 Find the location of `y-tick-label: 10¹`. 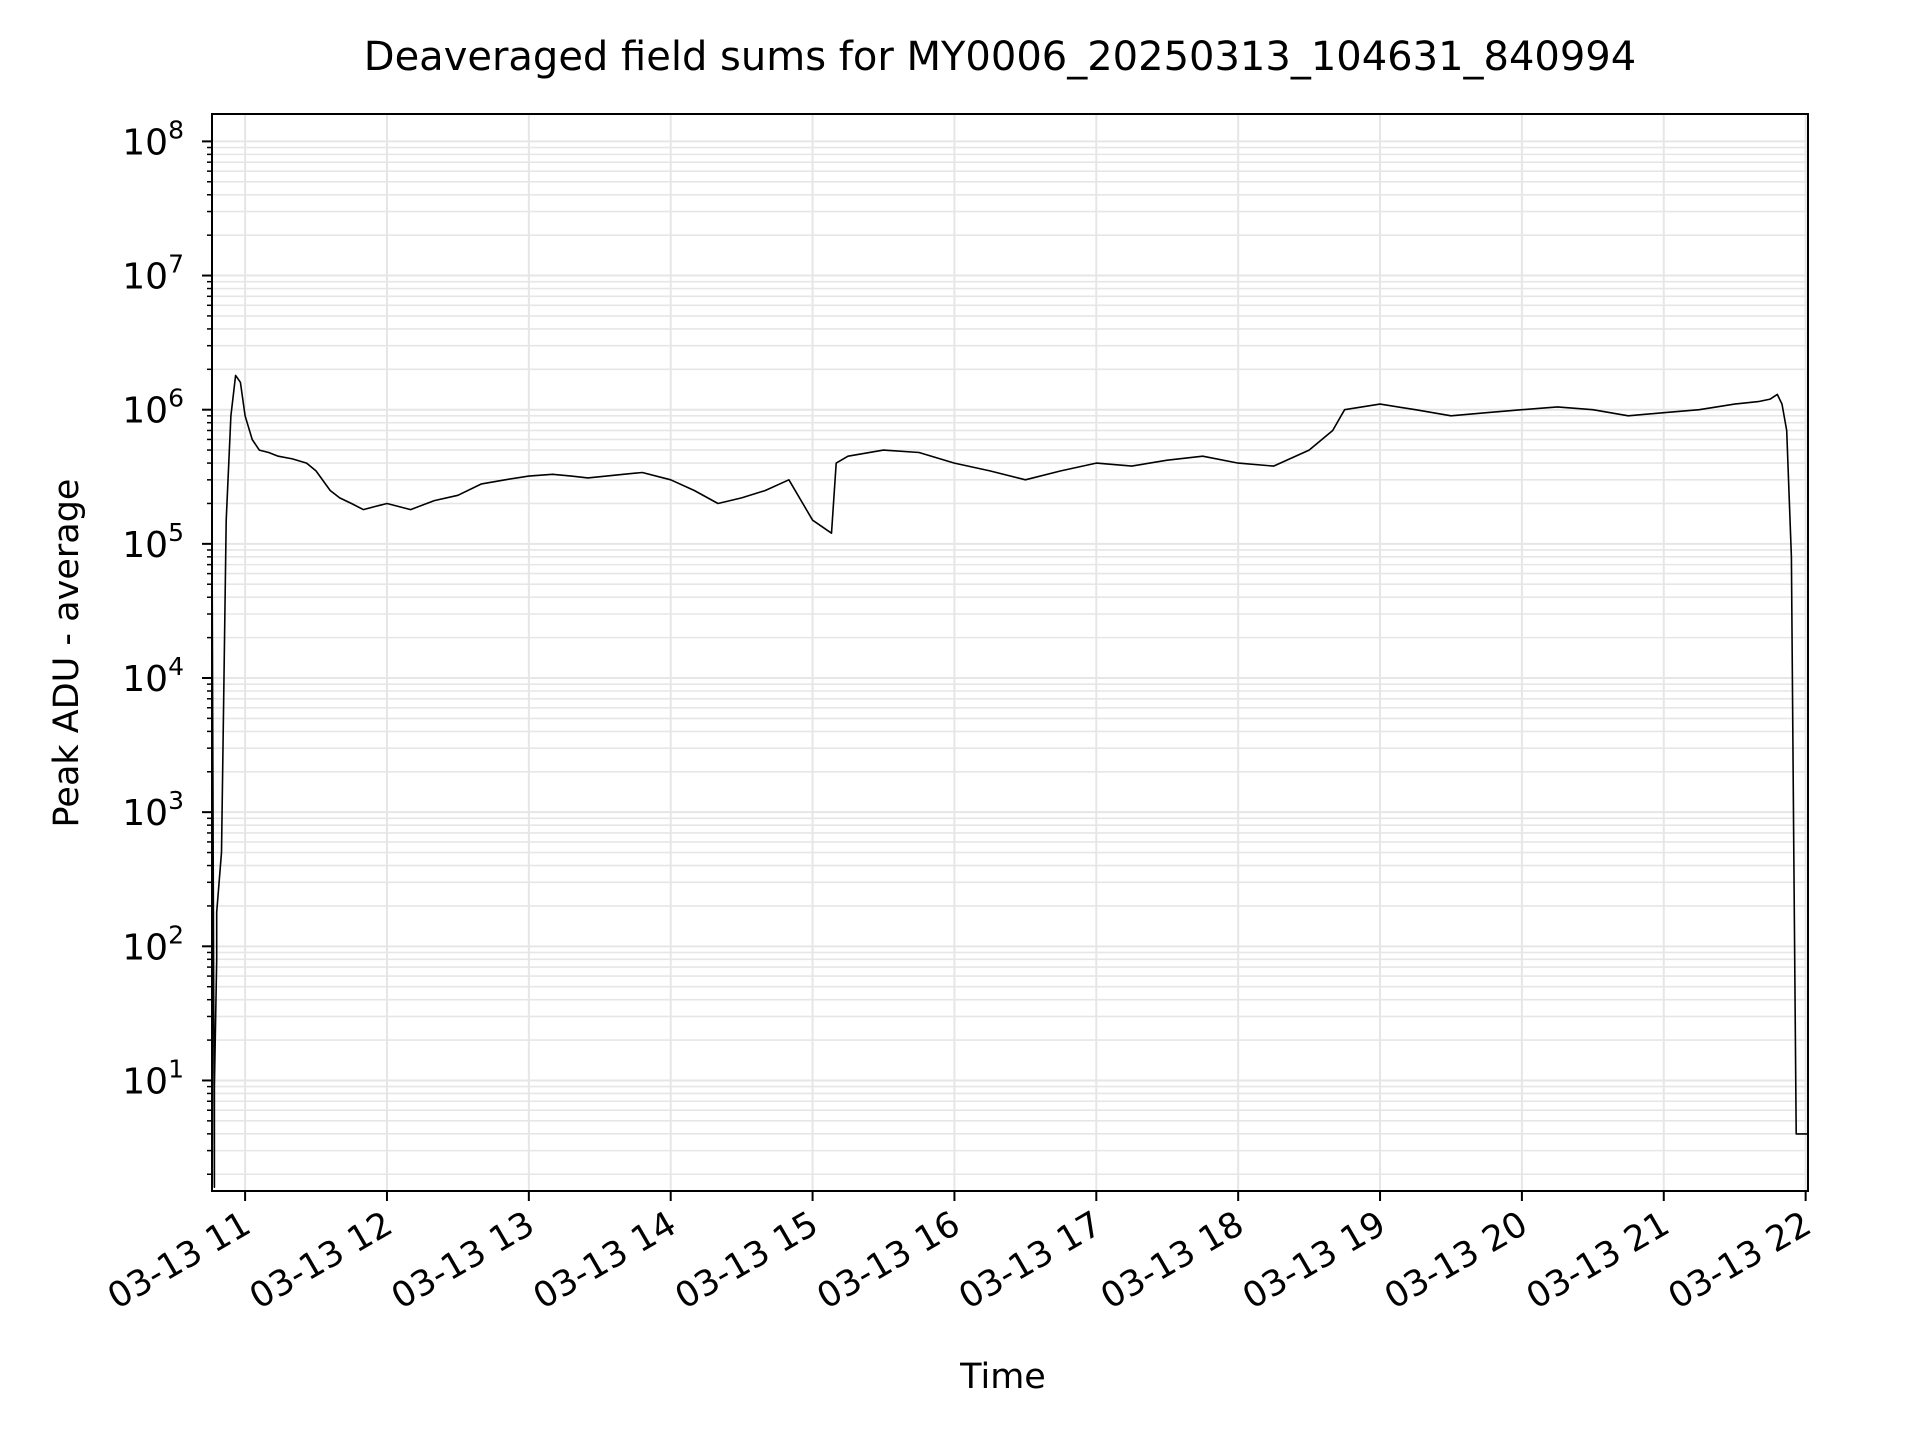

y-tick-label: 10¹ is located at coordinates (153, 1078).